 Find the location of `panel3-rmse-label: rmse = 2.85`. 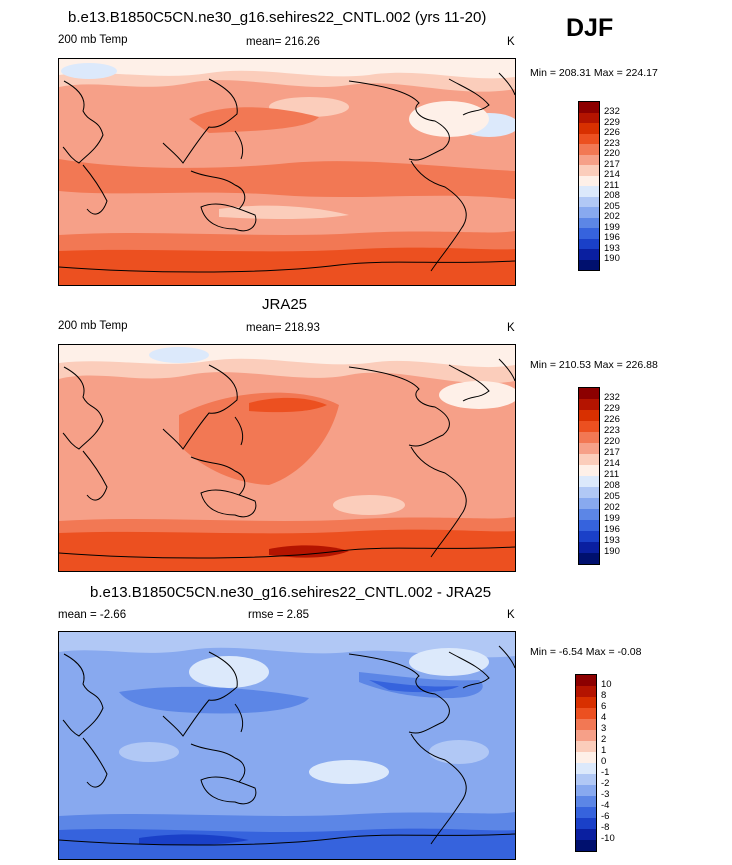

panel3-rmse-label: rmse = 2.85 is located at coordinates (279, 615).